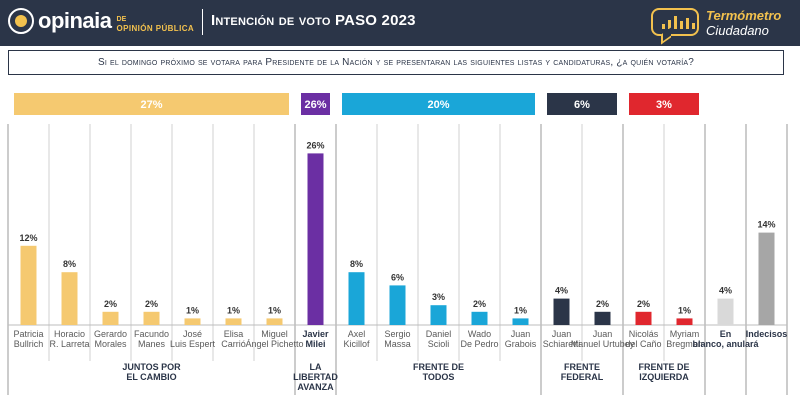 The width and height of the screenshot is (800, 411). I want to click on group-name-label: FRENTE FEDERAL, so click(582, 372).